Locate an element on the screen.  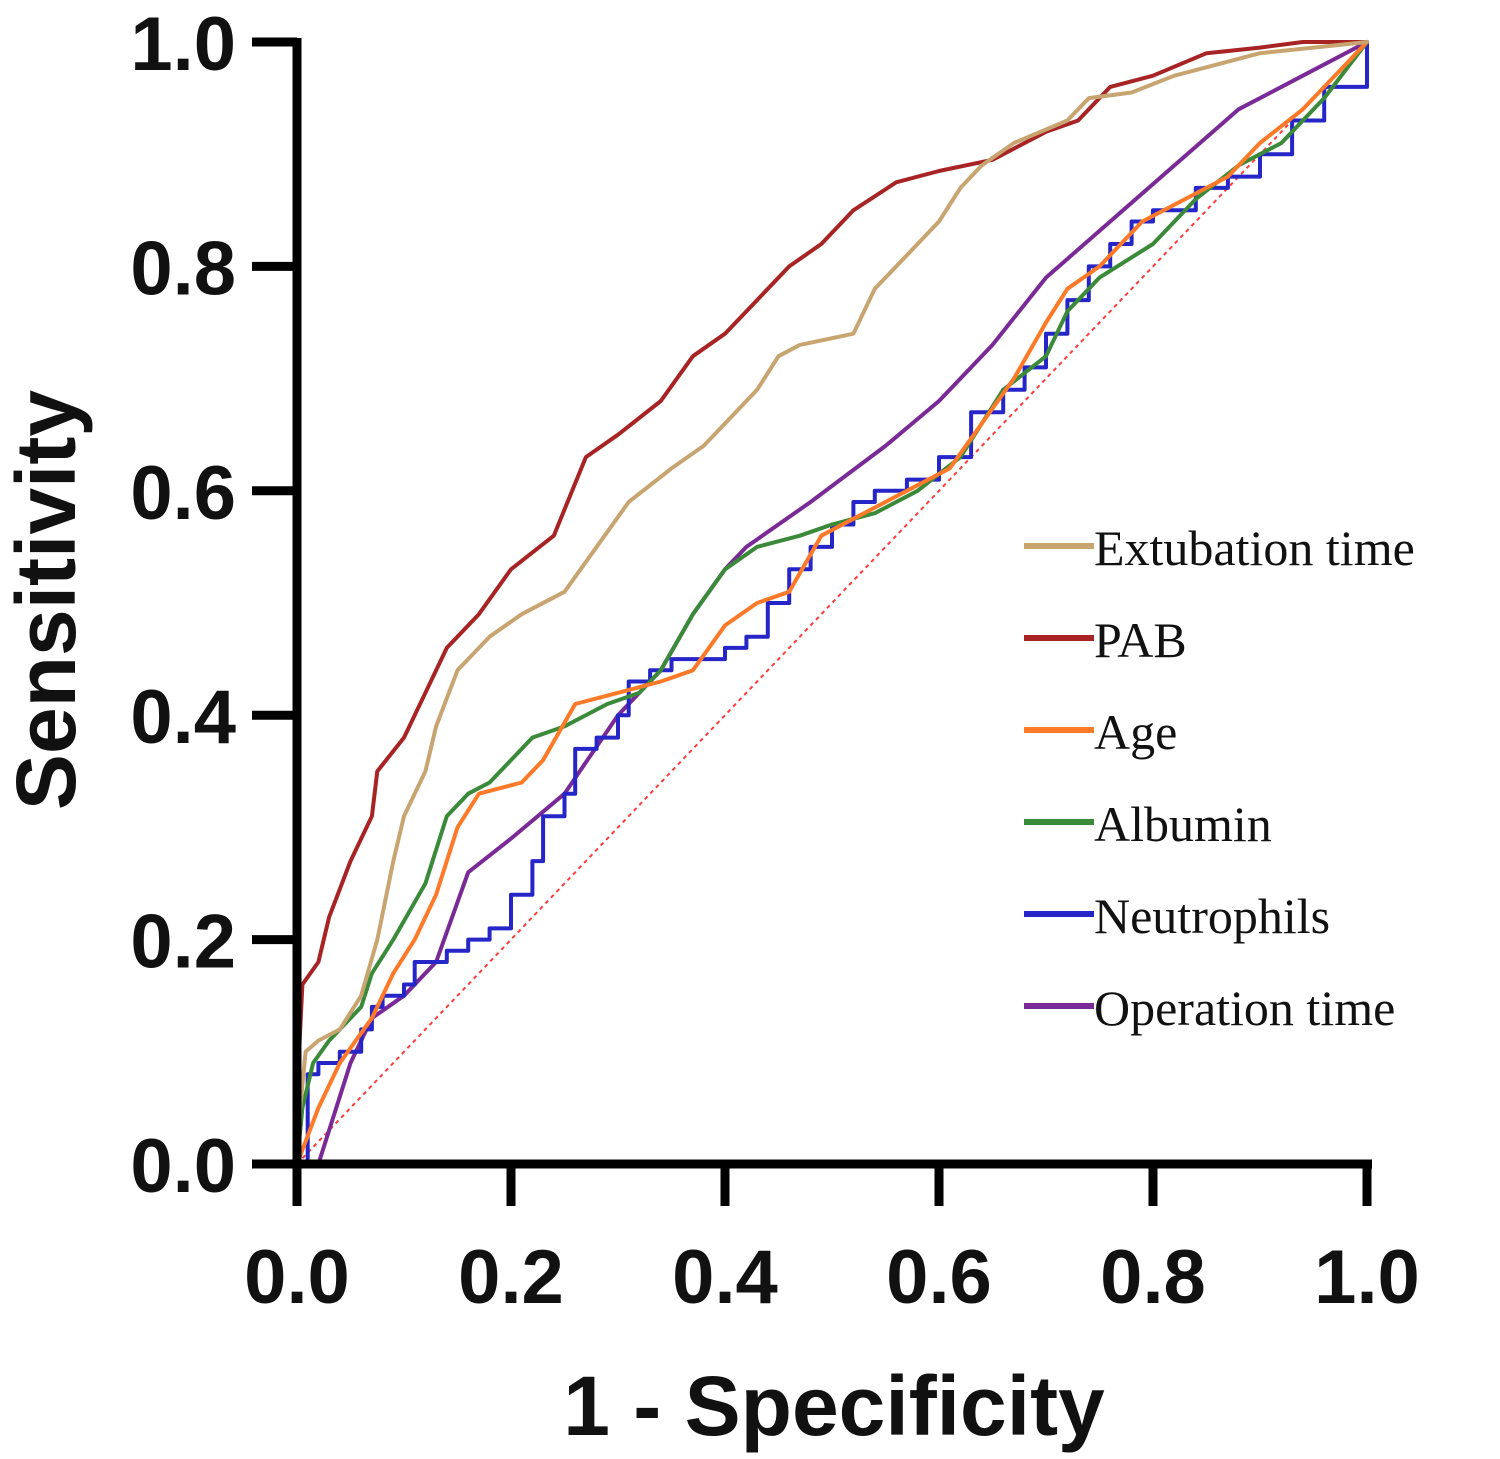
legend-item-operation-time: Operation time is located at coordinates (1209, 1008).